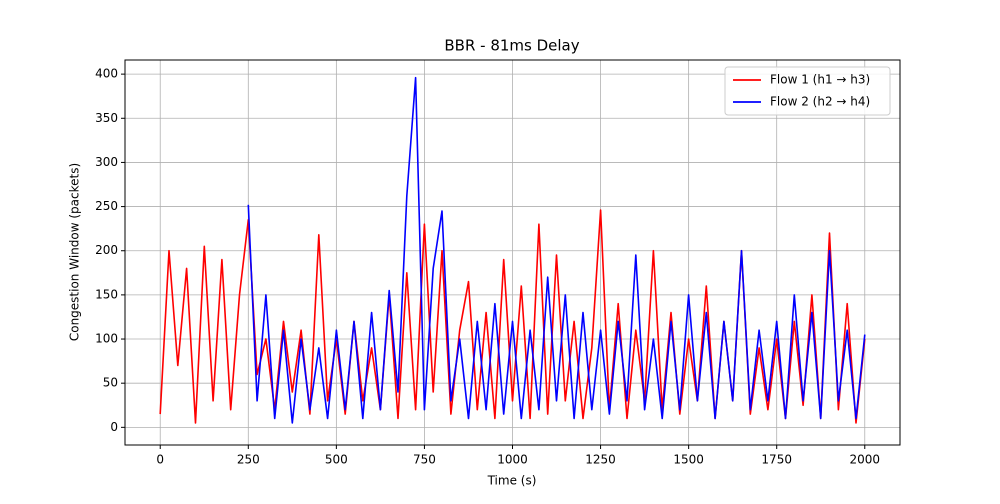 The width and height of the screenshot is (1000, 504). I want to click on x-tick-label: 0, so click(160, 460).